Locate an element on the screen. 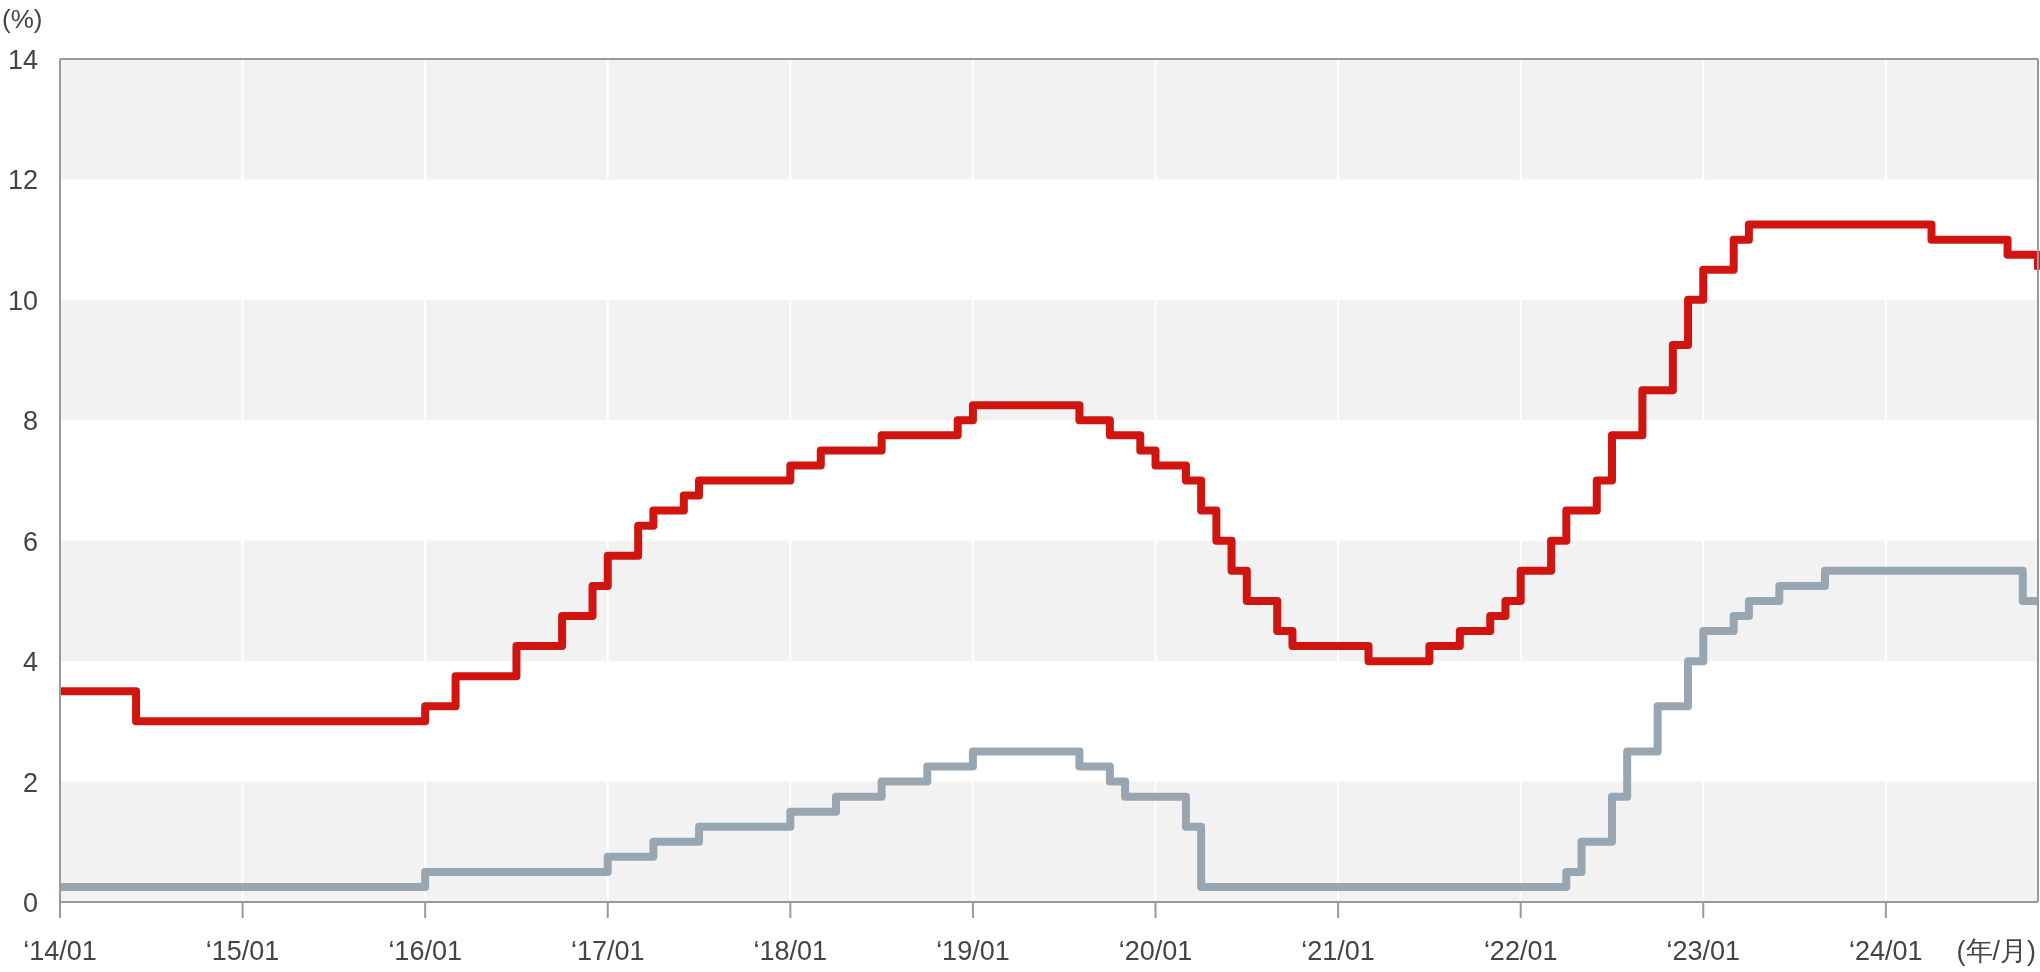  x-tick-label: ‘18/01 is located at coordinates (790, 951).